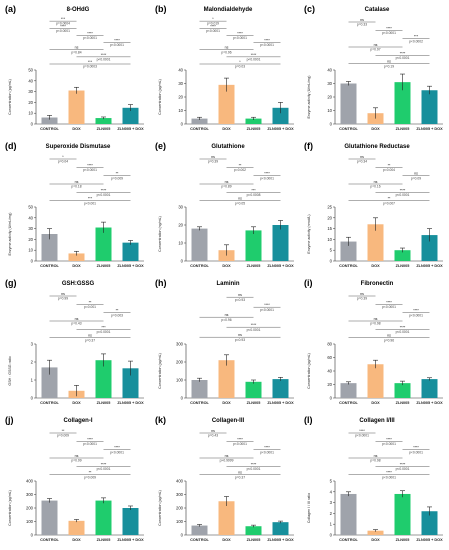 The width and height of the screenshot is (449, 550). I want to click on chart-title: Glutathione Reductase, so click(377, 147).